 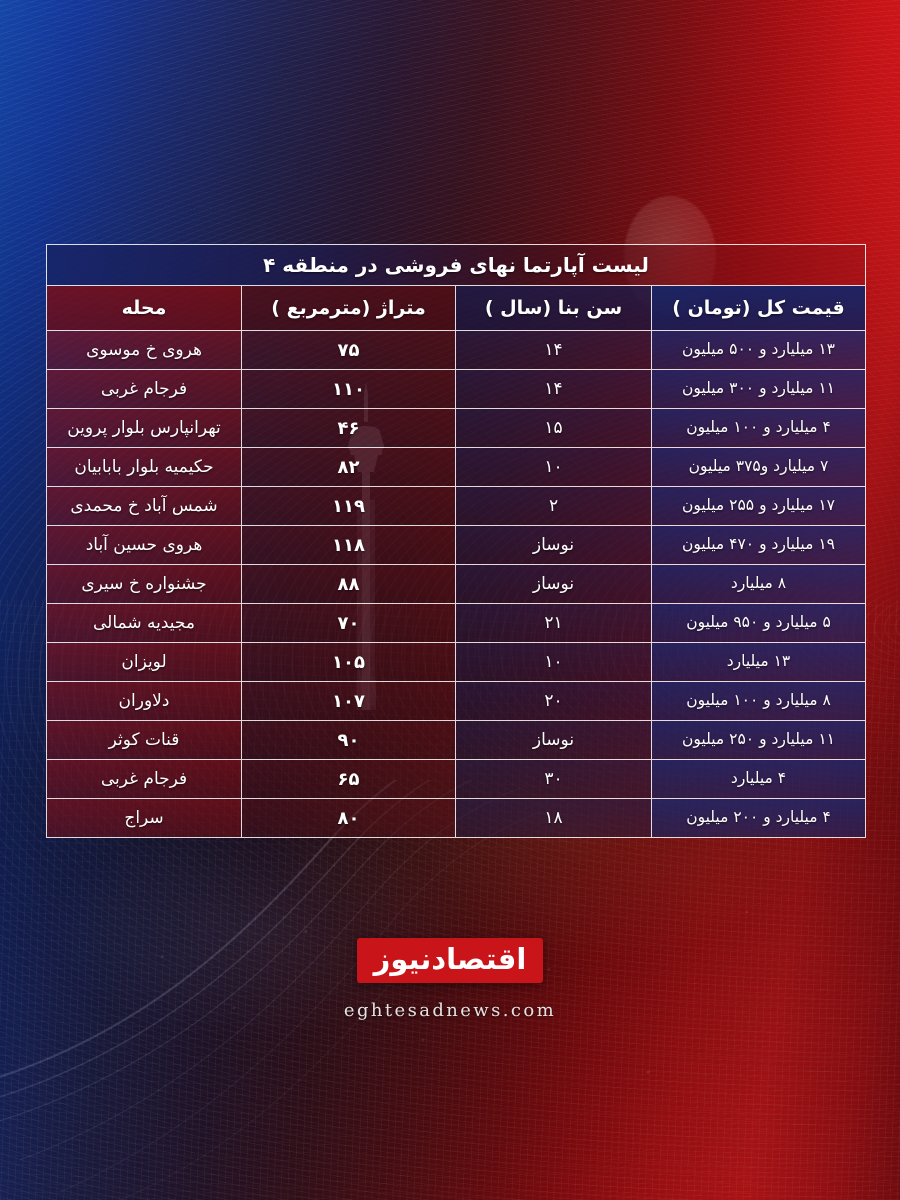 What do you see at coordinates (450, 1010) in the screenshot?
I see `website-url: eghtesadnews.com` at bounding box center [450, 1010].